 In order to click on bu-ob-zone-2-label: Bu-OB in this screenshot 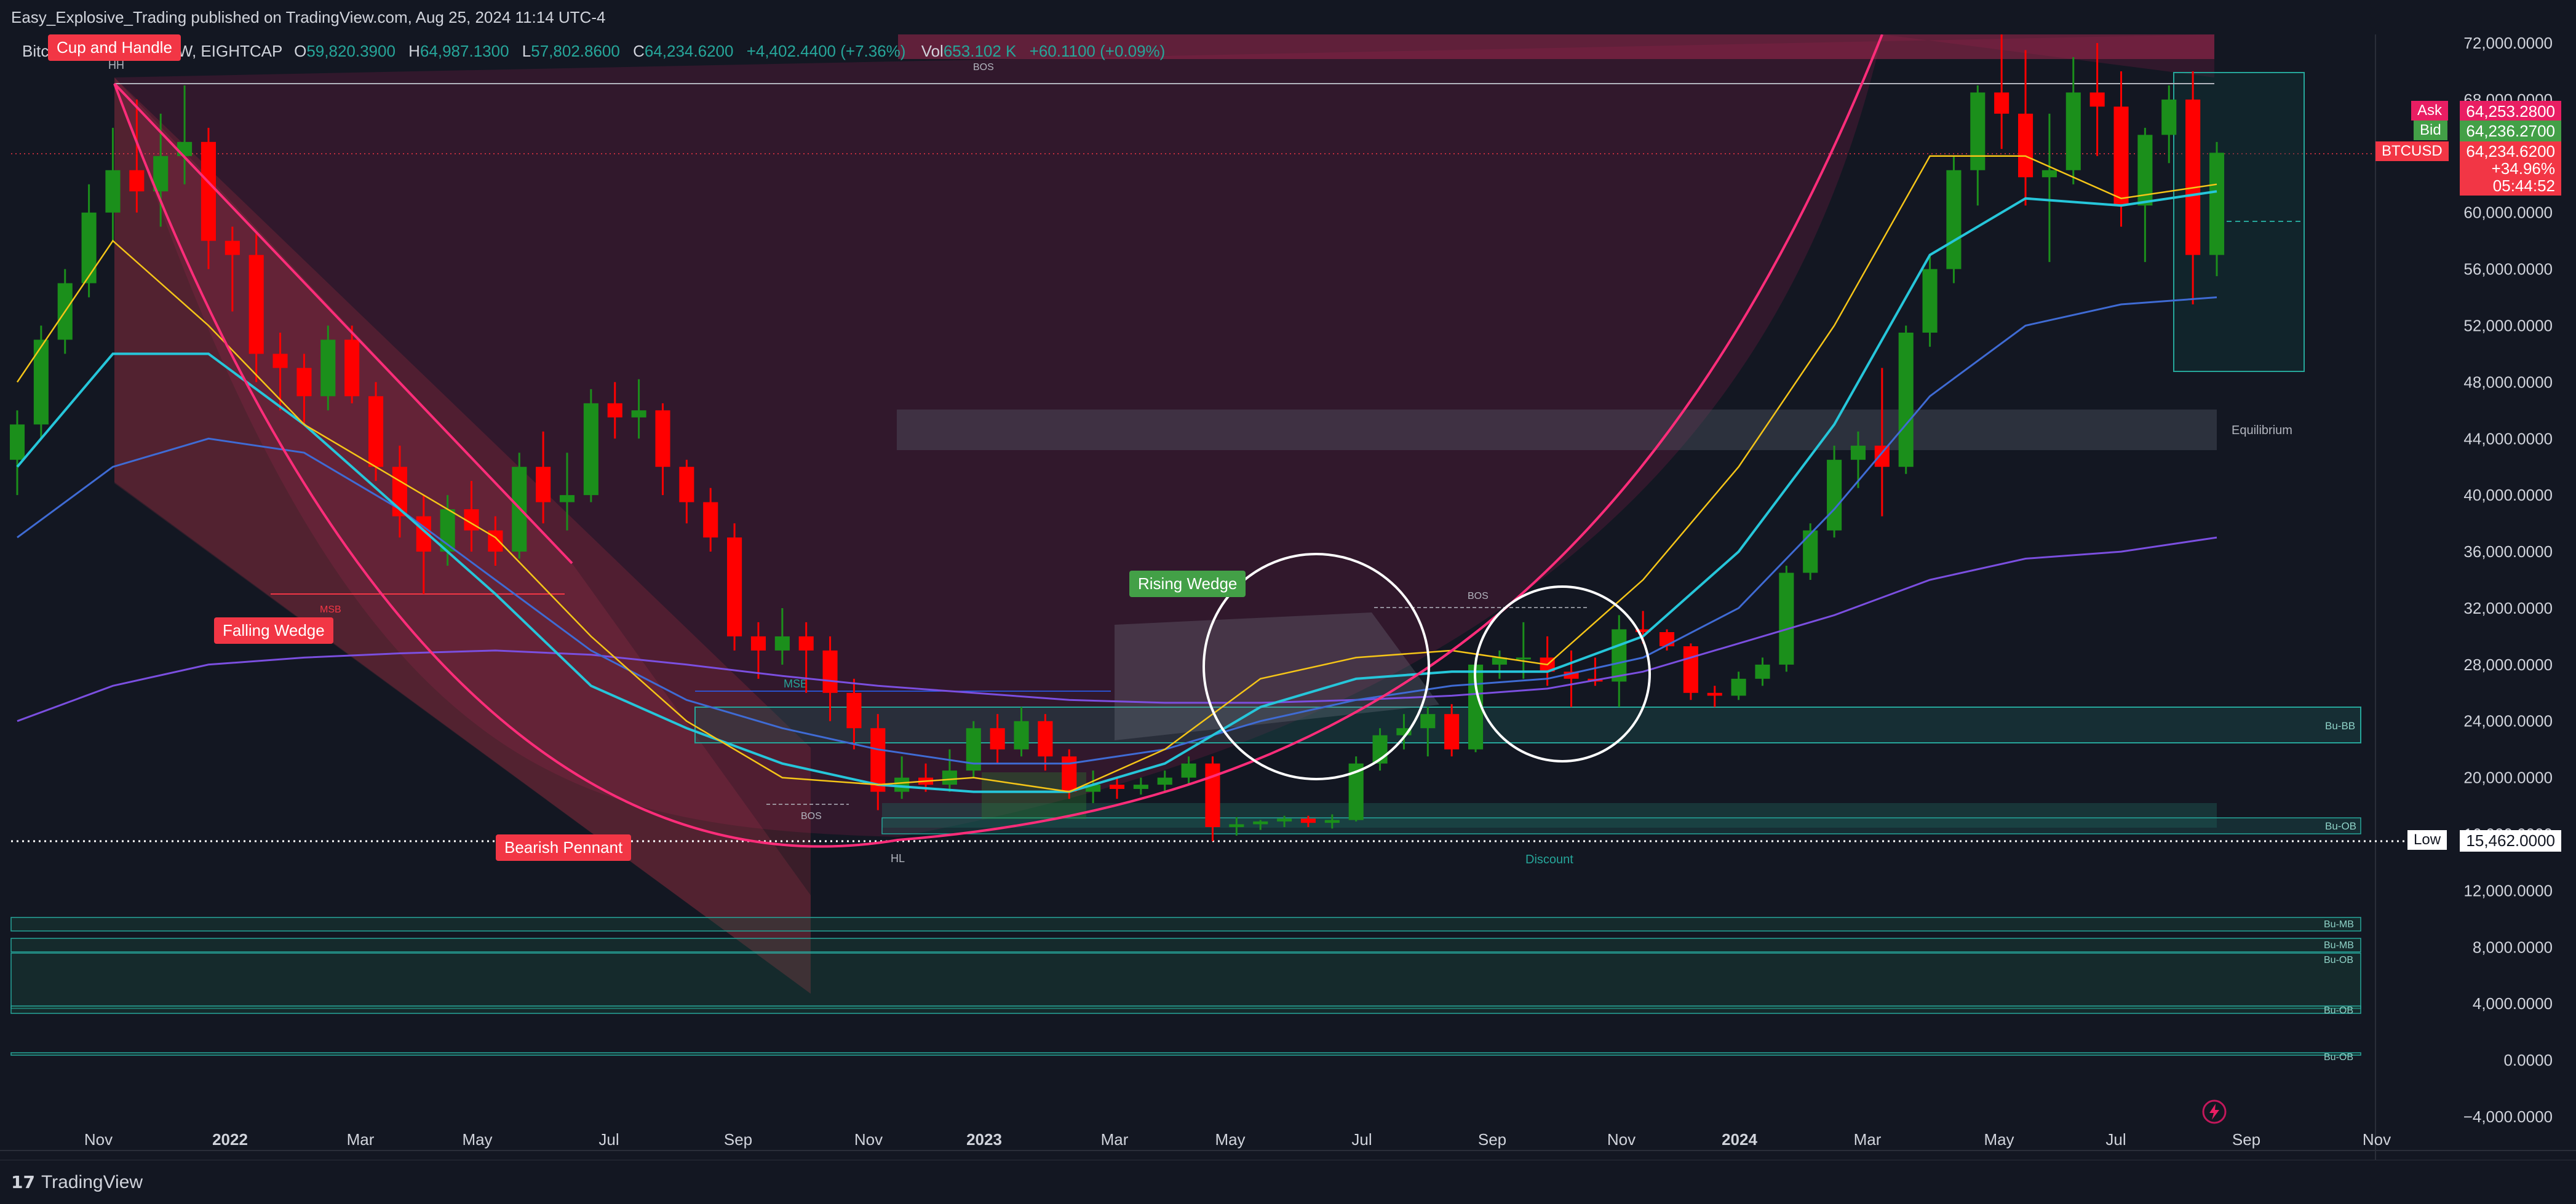, I will do `click(2338, 960)`.